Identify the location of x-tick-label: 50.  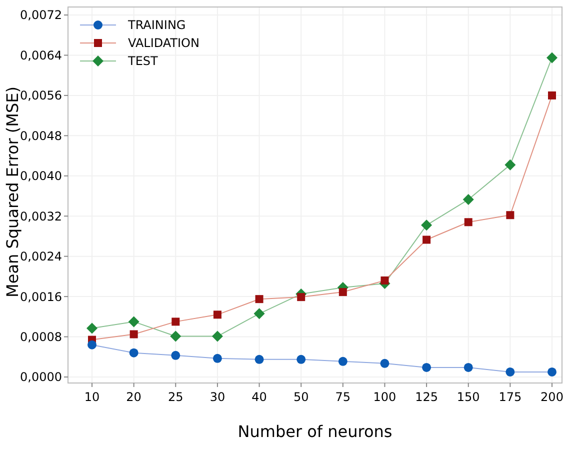
(301, 397).